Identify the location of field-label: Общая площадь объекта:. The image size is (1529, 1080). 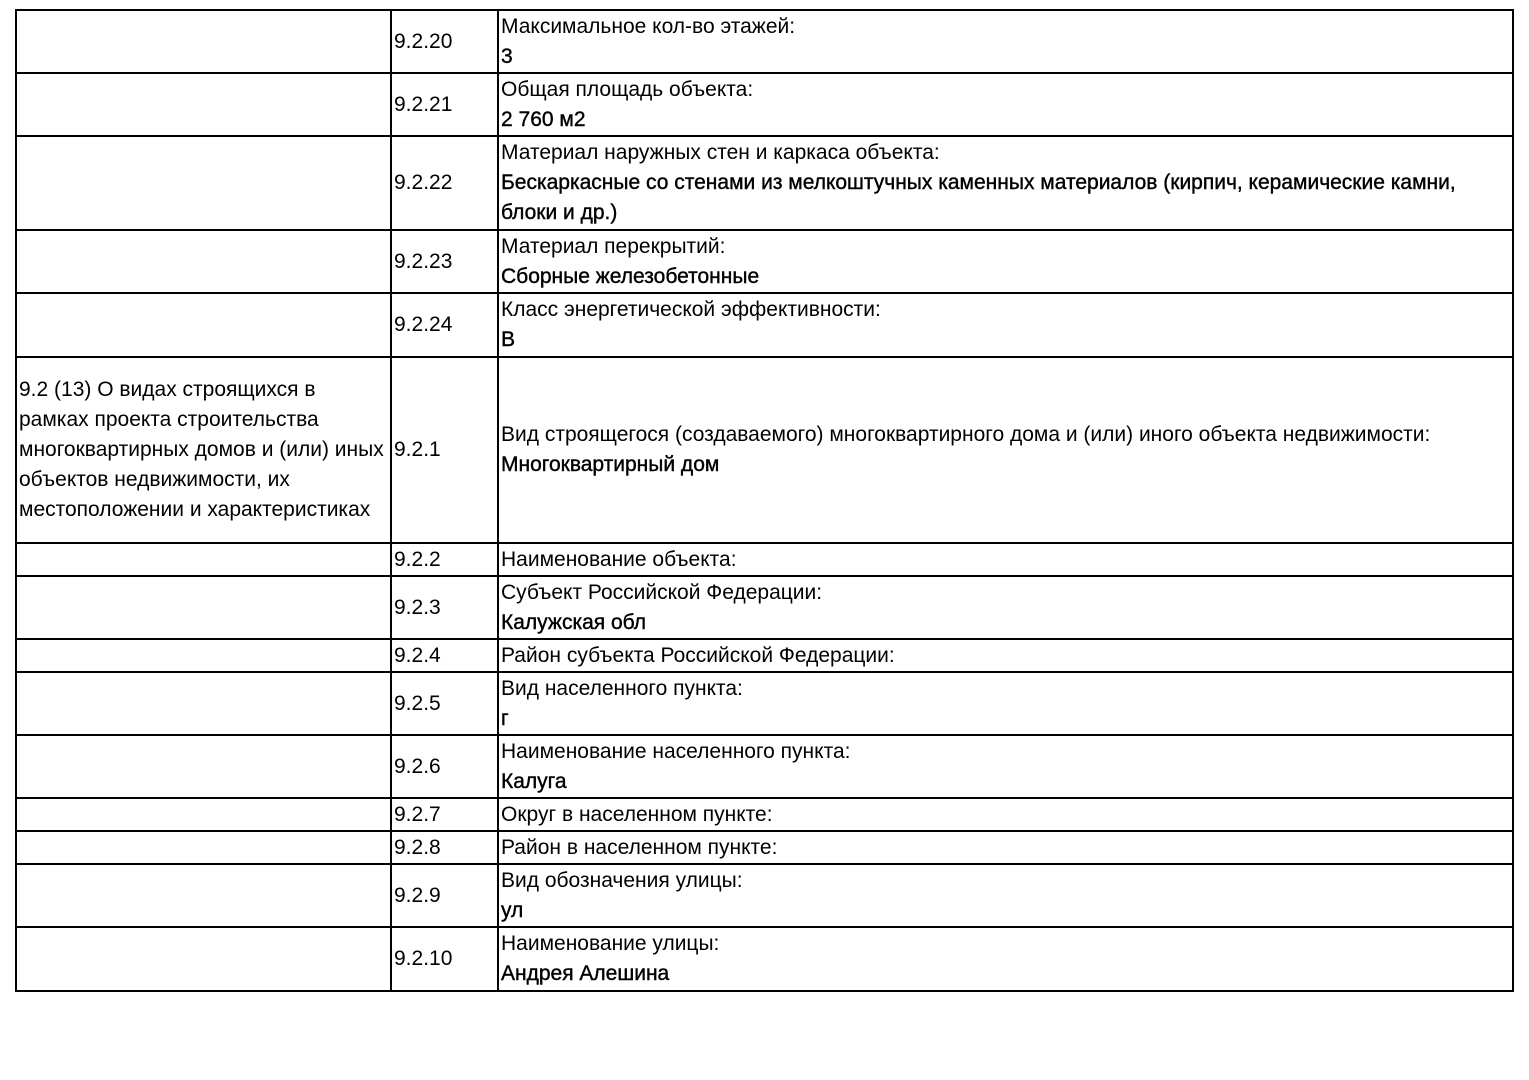
(627, 89).